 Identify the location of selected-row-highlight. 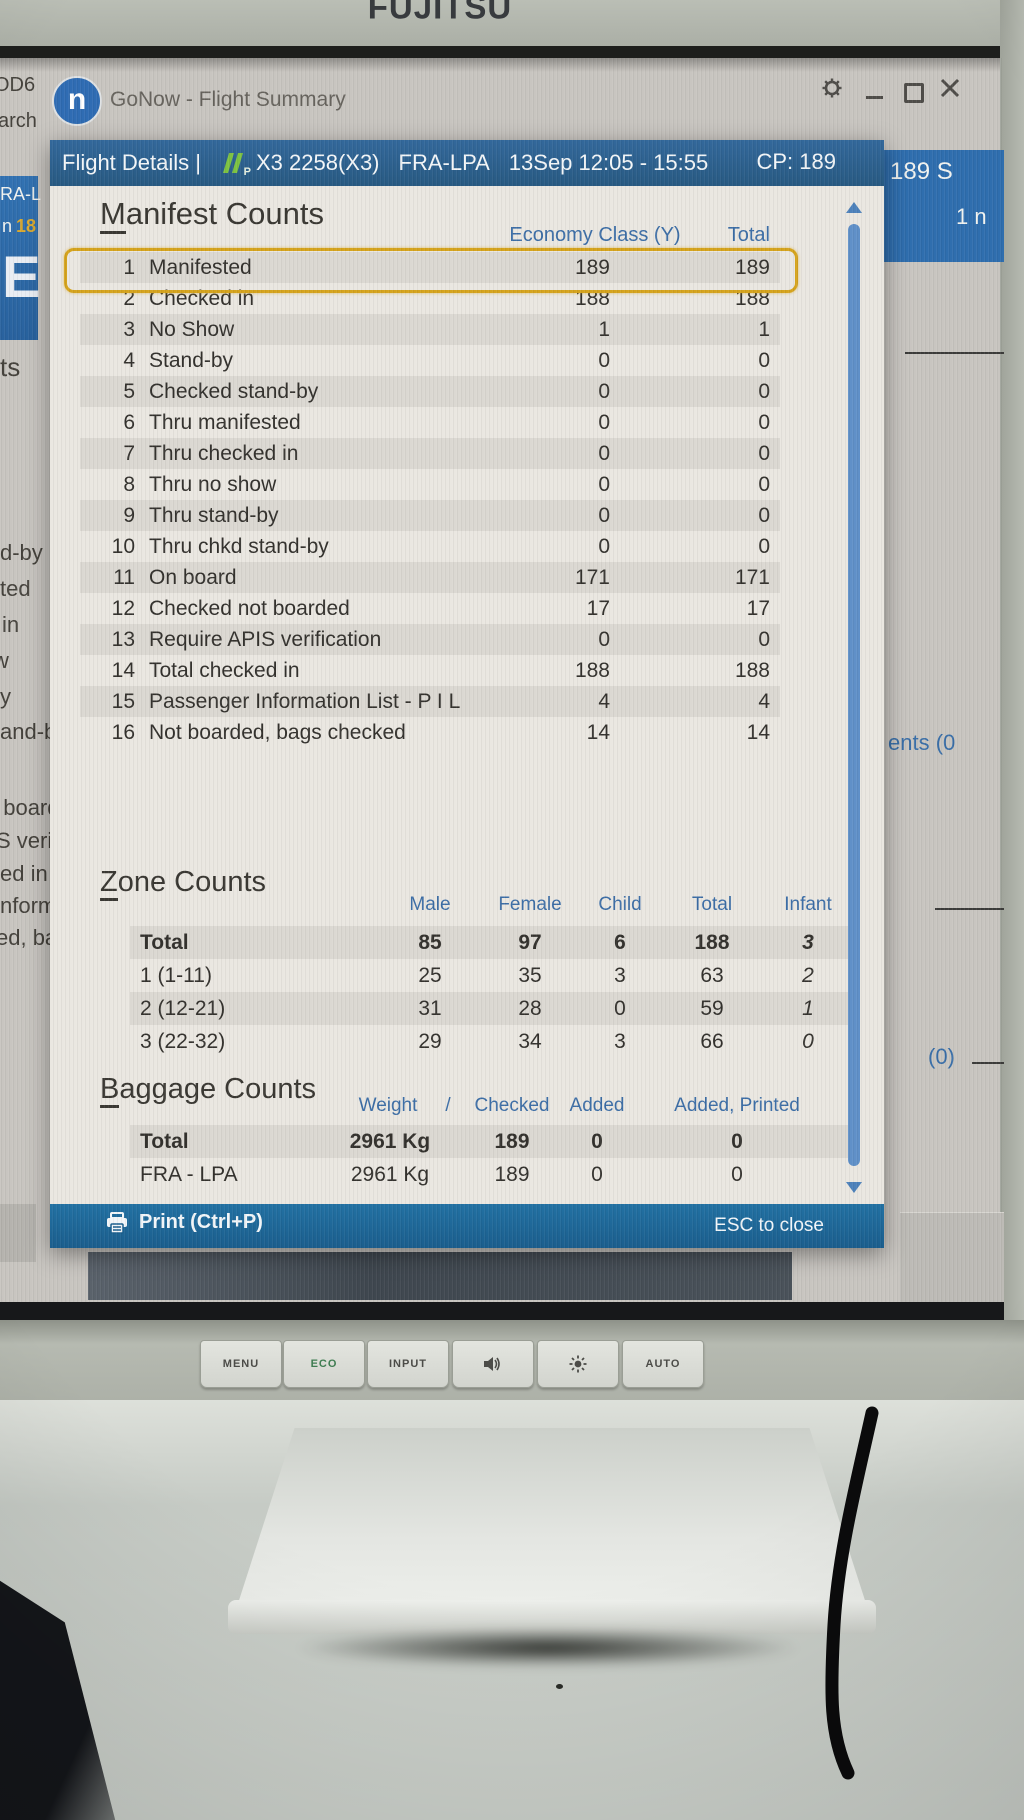
(431, 270).